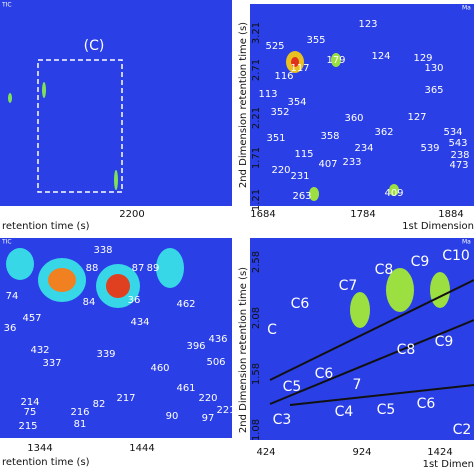  Describe the element at coordinates (283, 76) in the screenshot. I see `peak-label: 116` at that location.